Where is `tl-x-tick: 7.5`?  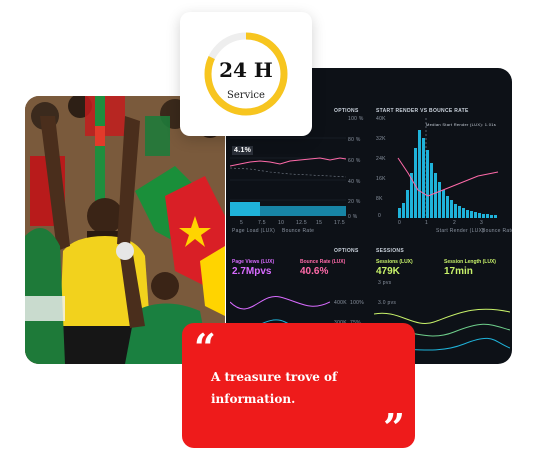
tl-x-tick: 7.5 is located at coordinates (262, 223).